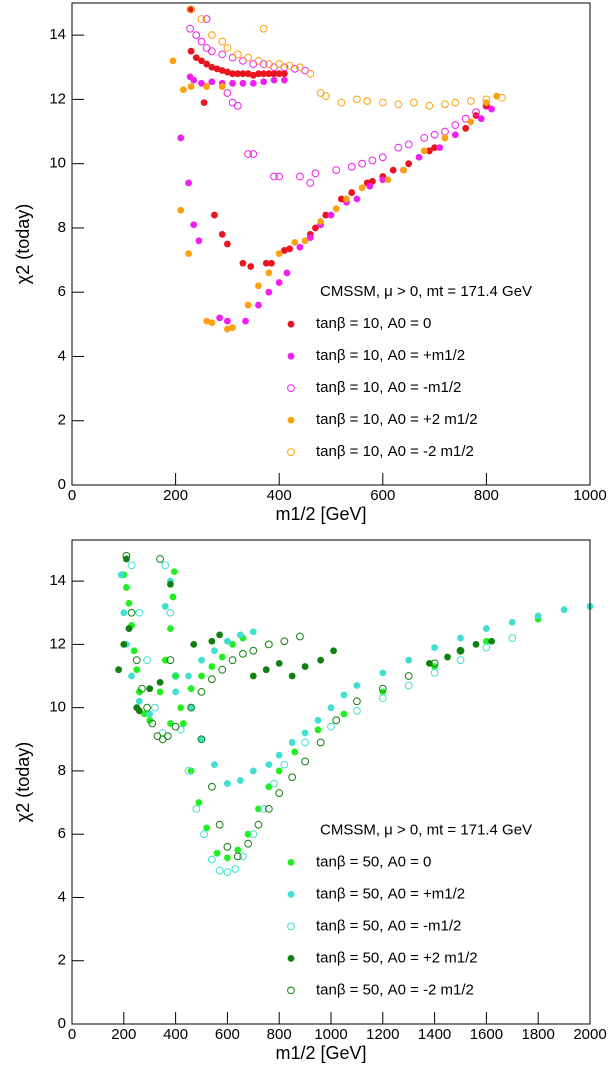  I want to click on x-tick-label: 800, so click(279, 1034).